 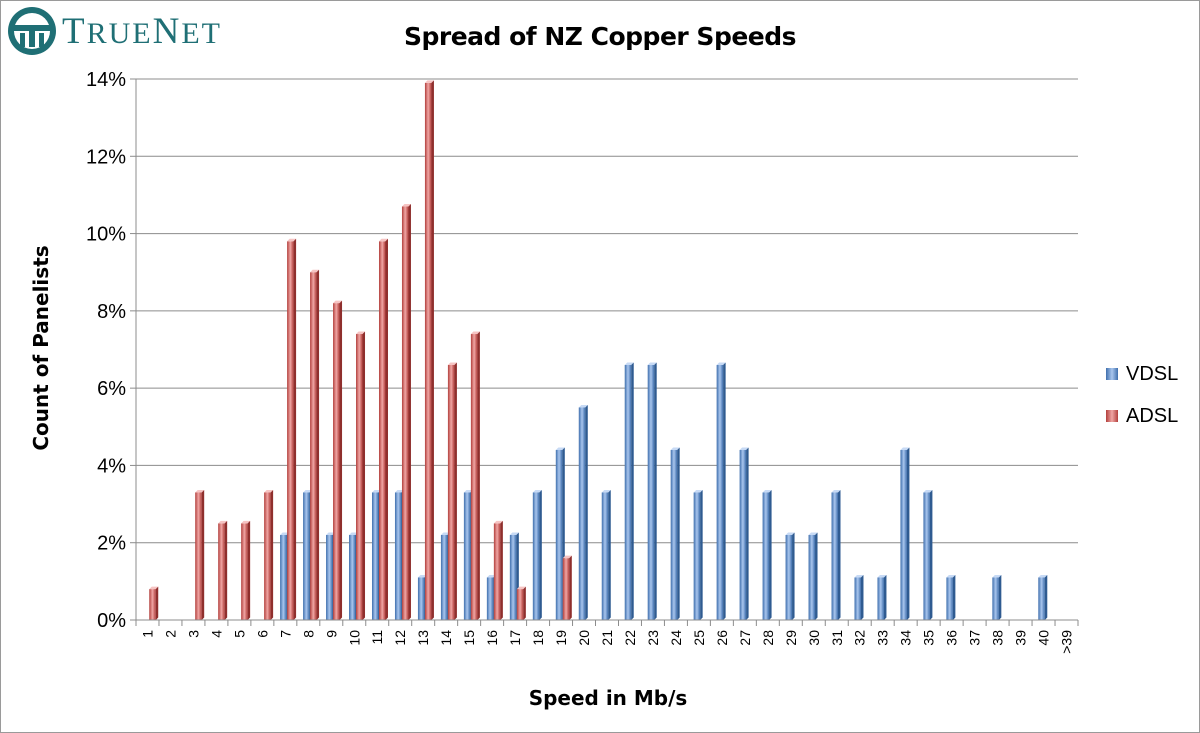 What do you see at coordinates (998, 638) in the screenshot?
I see `x-tick-label: 38` at bounding box center [998, 638].